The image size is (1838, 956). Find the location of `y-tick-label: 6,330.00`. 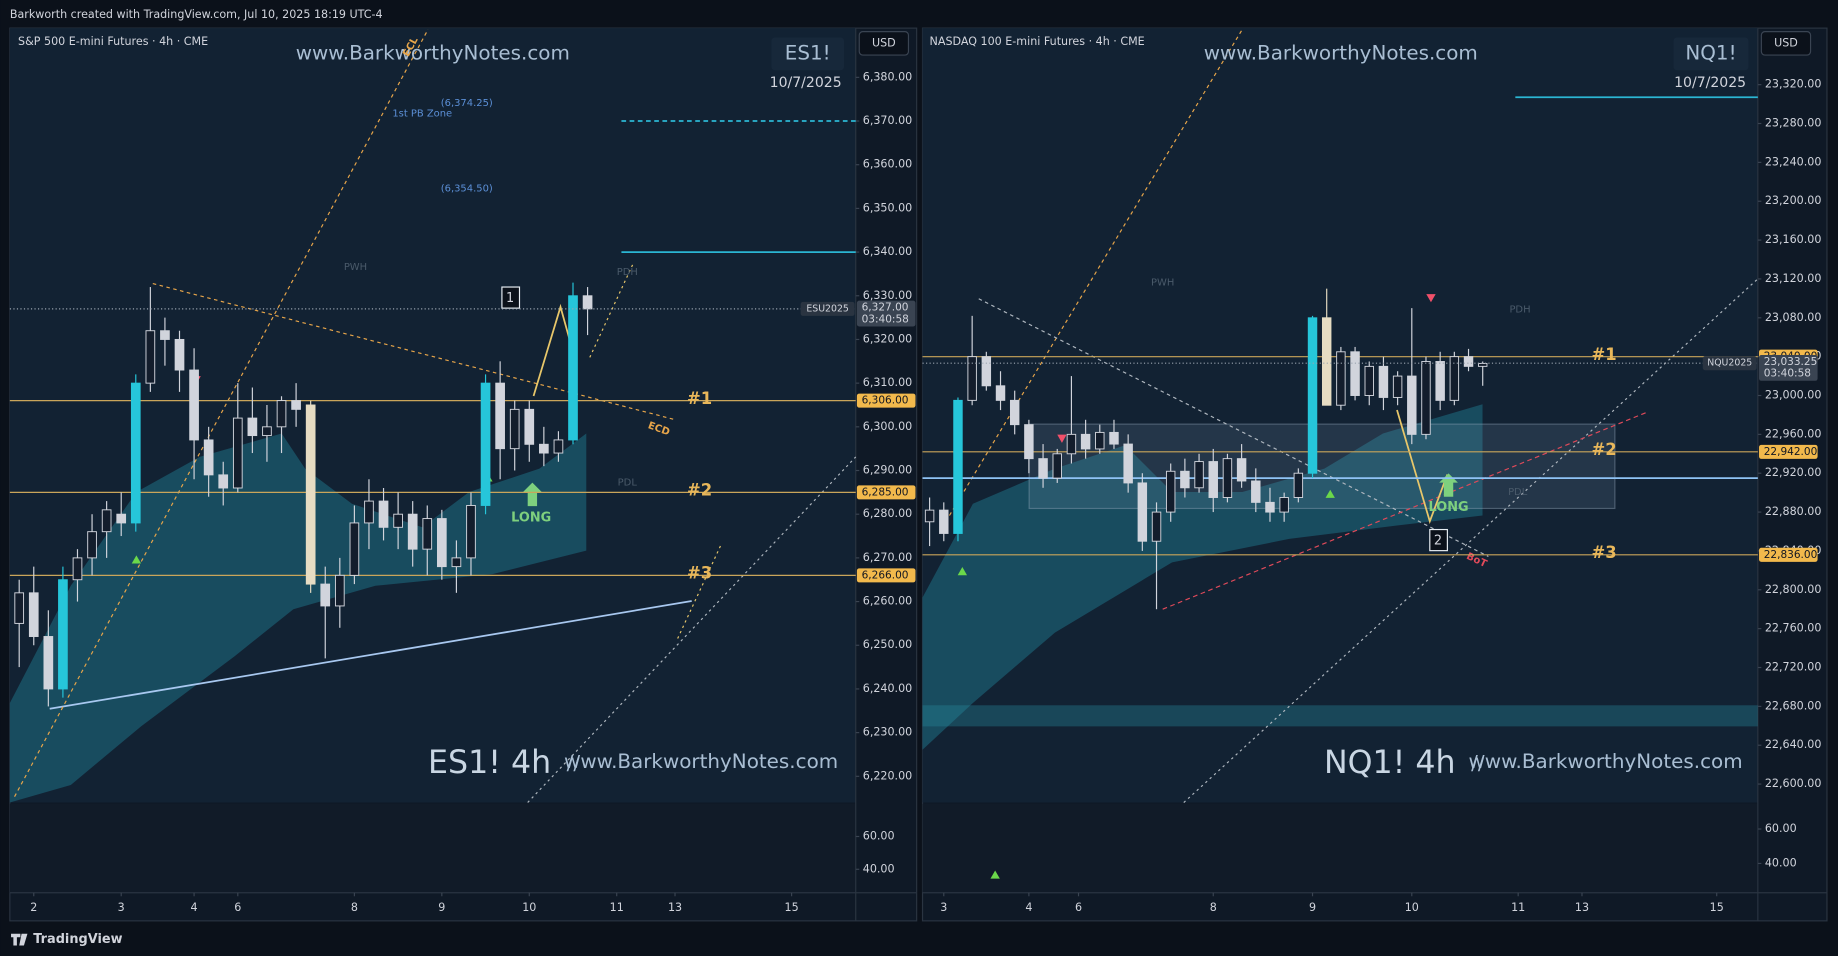

y-tick-label: 6,330.00 is located at coordinates (887, 295).